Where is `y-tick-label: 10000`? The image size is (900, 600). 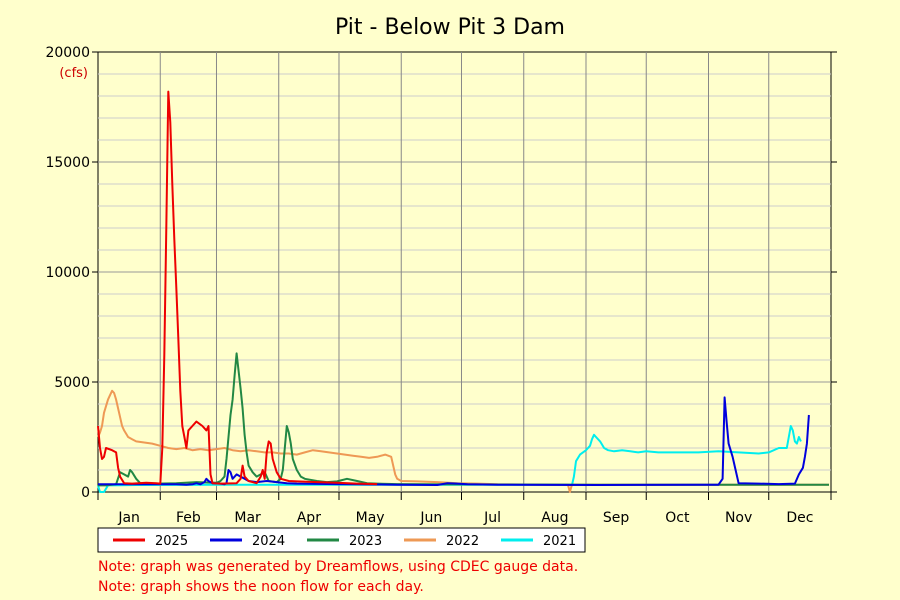 y-tick-label: 10000 is located at coordinates (67, 273).